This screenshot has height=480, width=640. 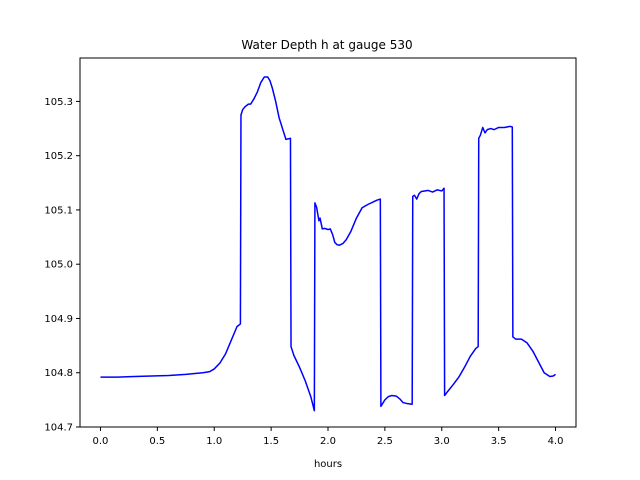 I want to click on x-tick-label: 1.0, so click(x=214, y=441).